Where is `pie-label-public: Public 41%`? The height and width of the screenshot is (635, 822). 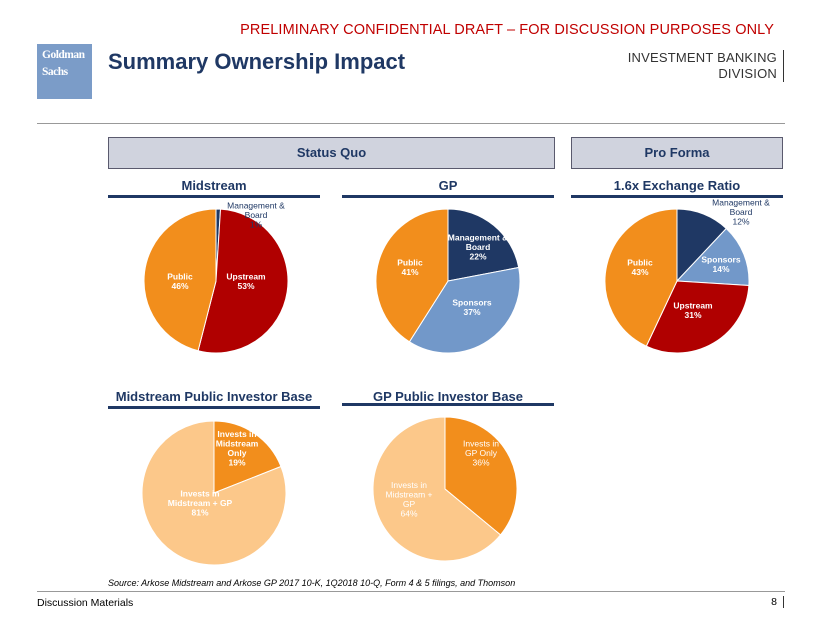
pie-label-public: Public 41% is located at coordinates (410, 267).